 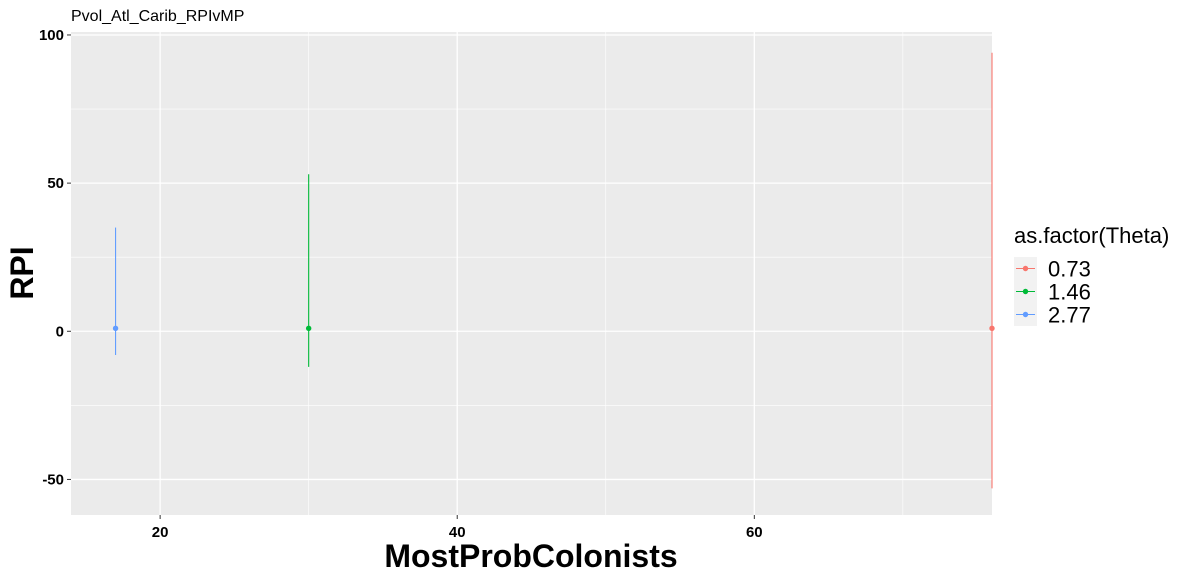 I want to click on y-axis: -50 0 50 100, so click(x=55, y=257).